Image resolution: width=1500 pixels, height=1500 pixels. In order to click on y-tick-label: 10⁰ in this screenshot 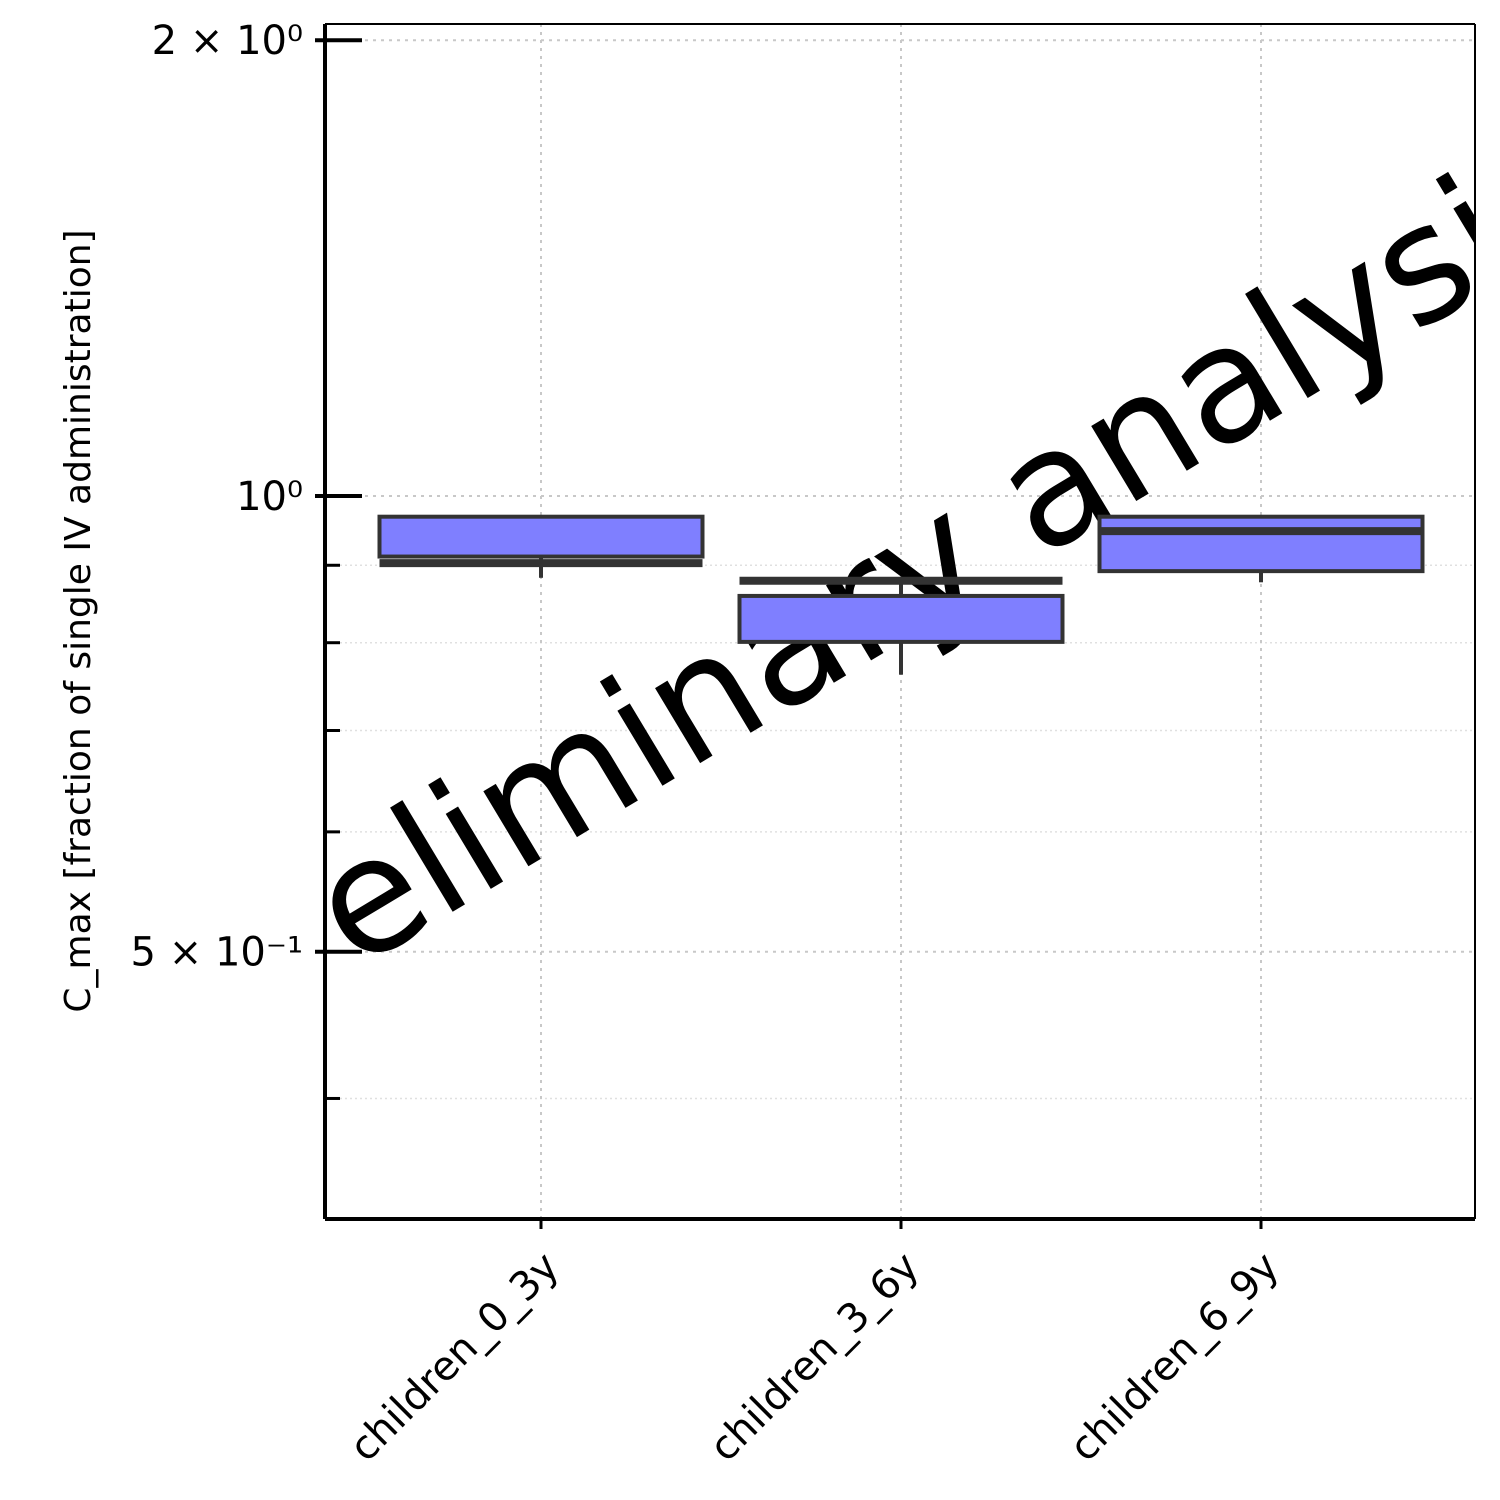, I will do `click(269, 497)`.